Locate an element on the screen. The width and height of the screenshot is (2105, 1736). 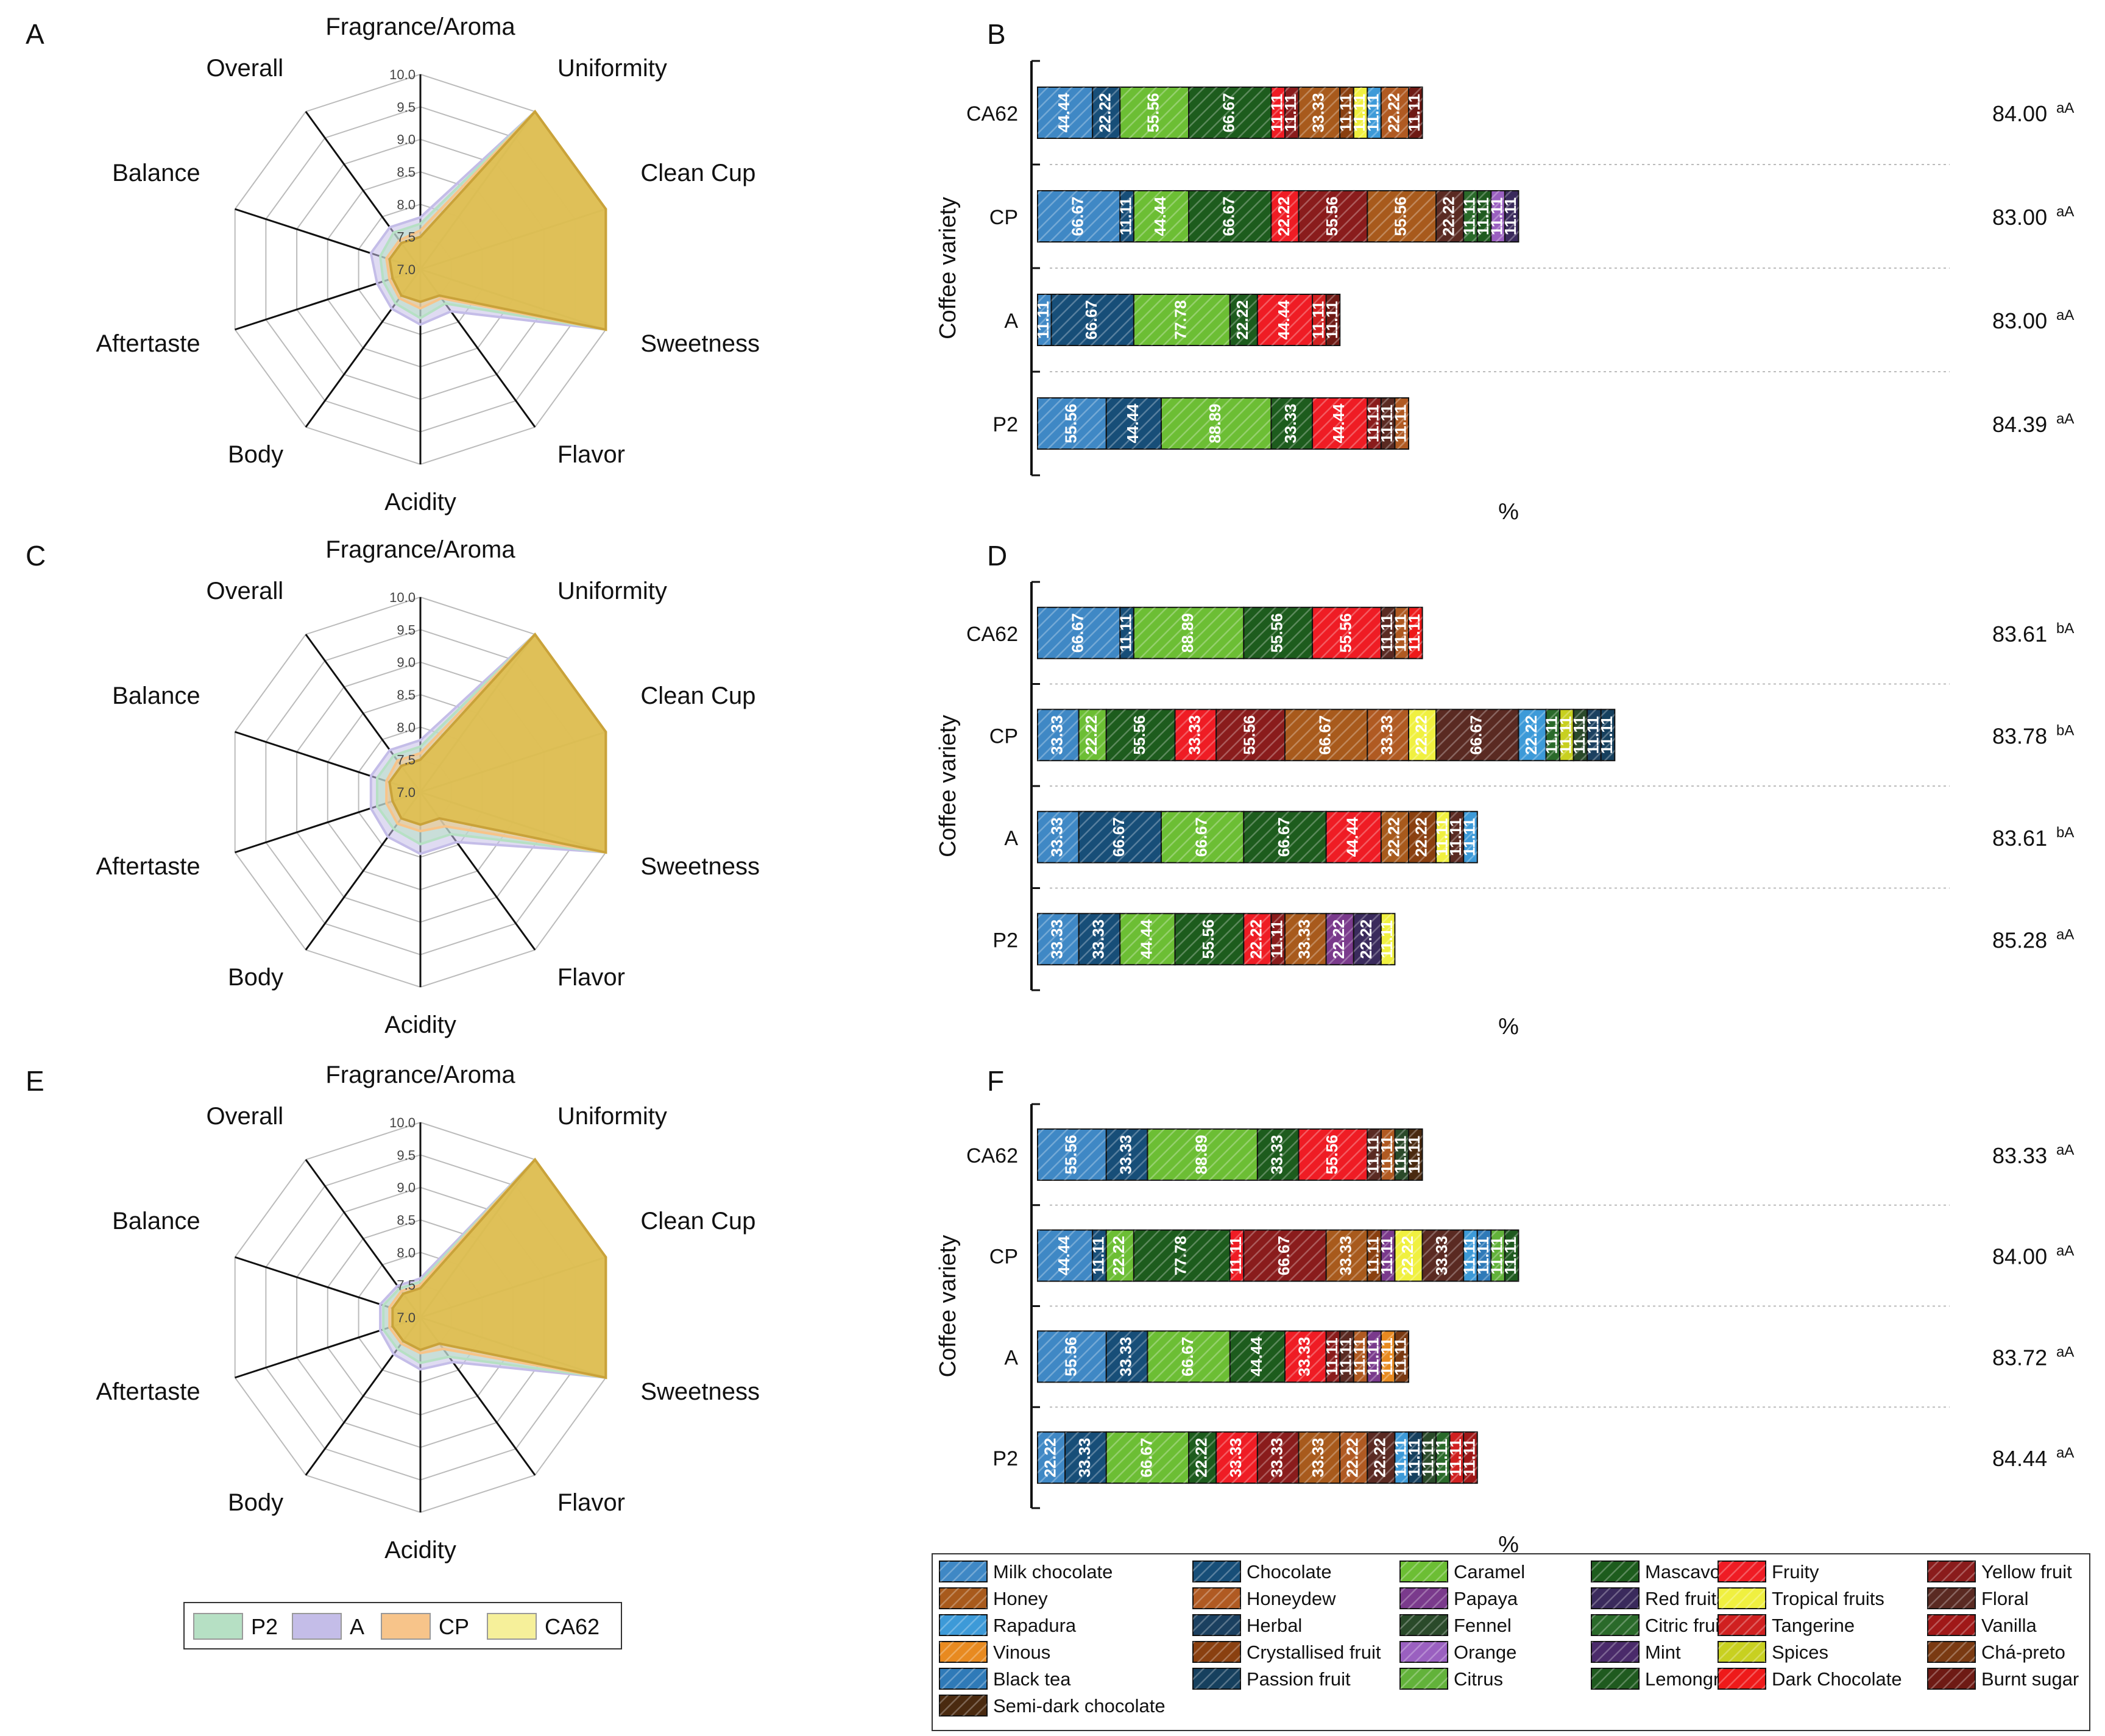
attribute-legend-label: Caramel is located at coordinates (1489, 1571).